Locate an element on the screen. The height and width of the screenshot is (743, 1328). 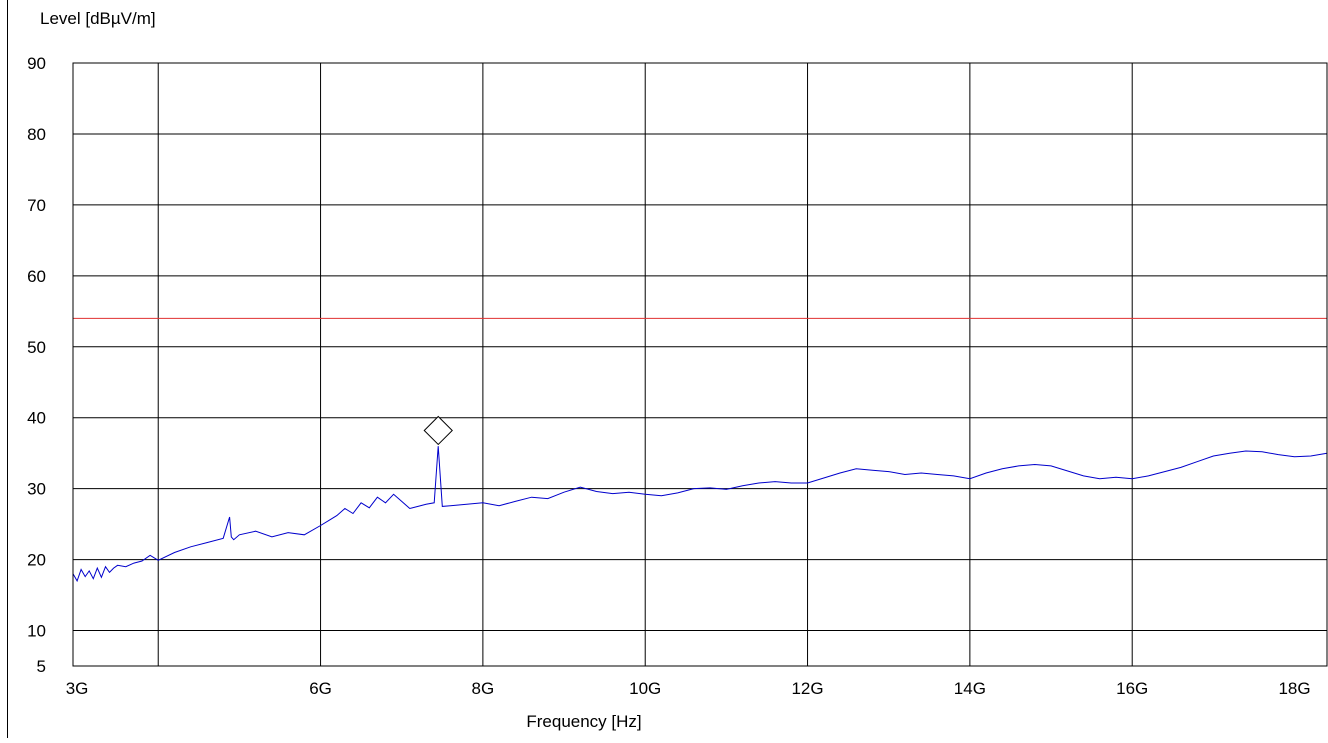
x-tick-label-6G: 6G is located at coordinates (320, 688).